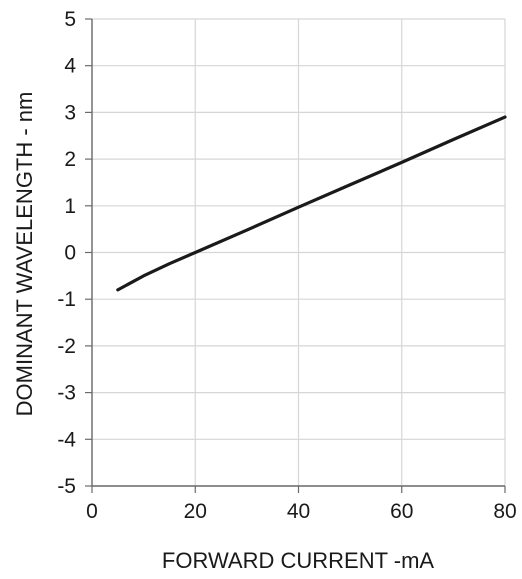 This screenshot has height=579, width=522. What do you see at coordinates (66, 439) in the screenshot?
I see `y-tick-label: -4` at bounding box center [66, 439].